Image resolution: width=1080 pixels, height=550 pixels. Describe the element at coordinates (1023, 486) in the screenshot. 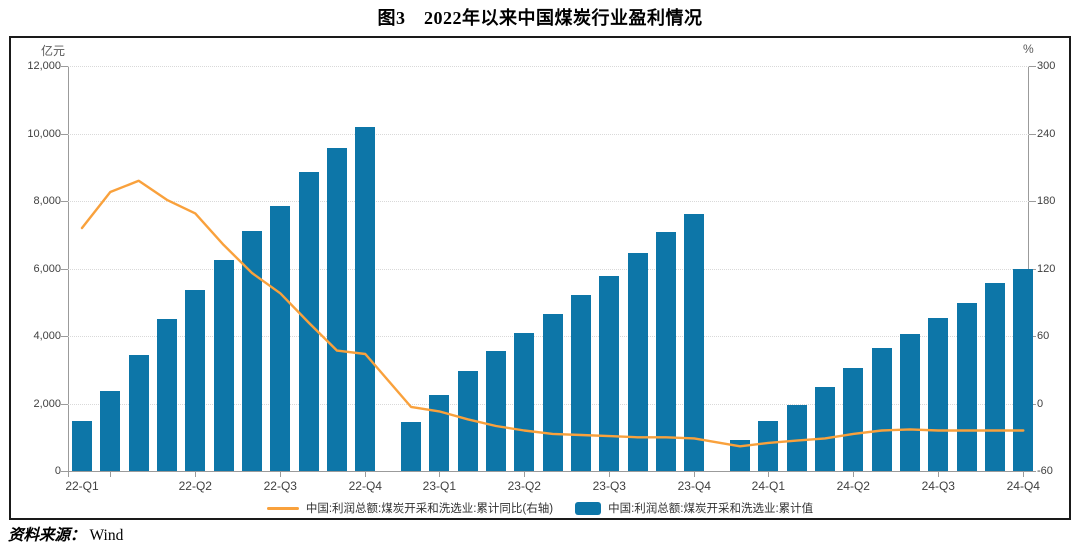

I see `x-axis-tick-label: 24-Q4` at that location.